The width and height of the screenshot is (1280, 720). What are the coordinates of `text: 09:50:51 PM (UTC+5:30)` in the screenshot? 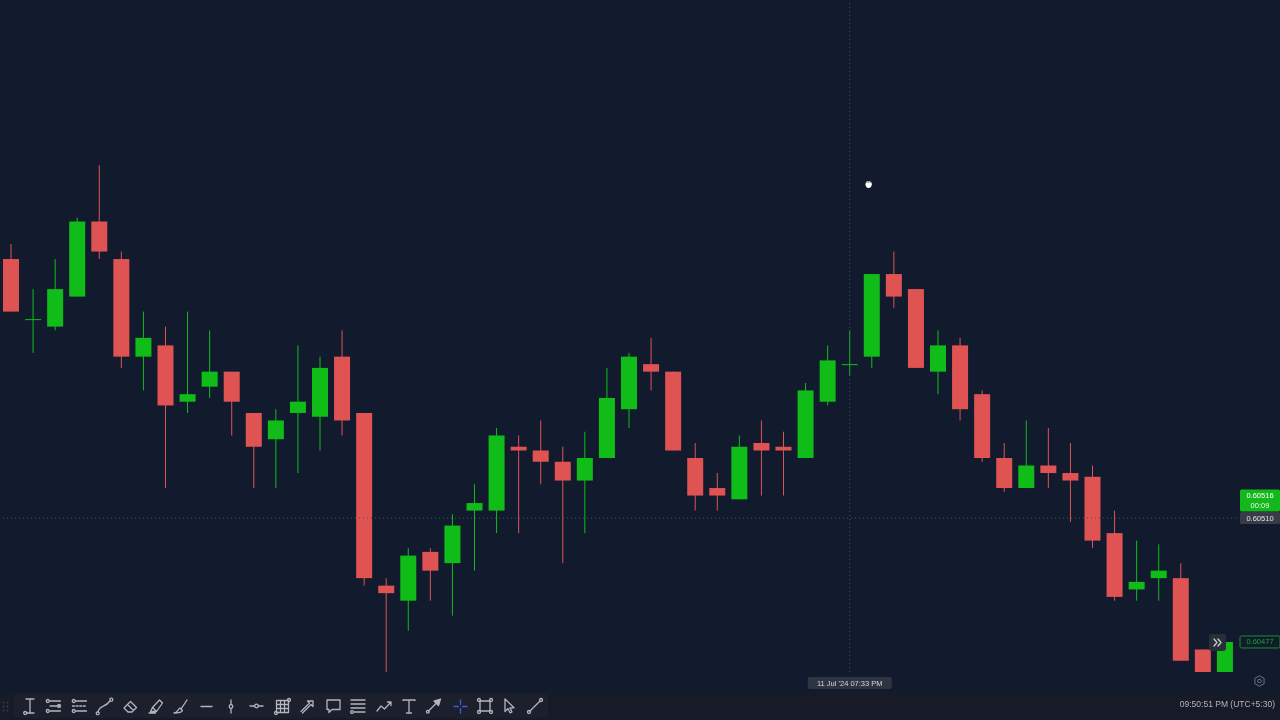 It's located at (1227, 704).